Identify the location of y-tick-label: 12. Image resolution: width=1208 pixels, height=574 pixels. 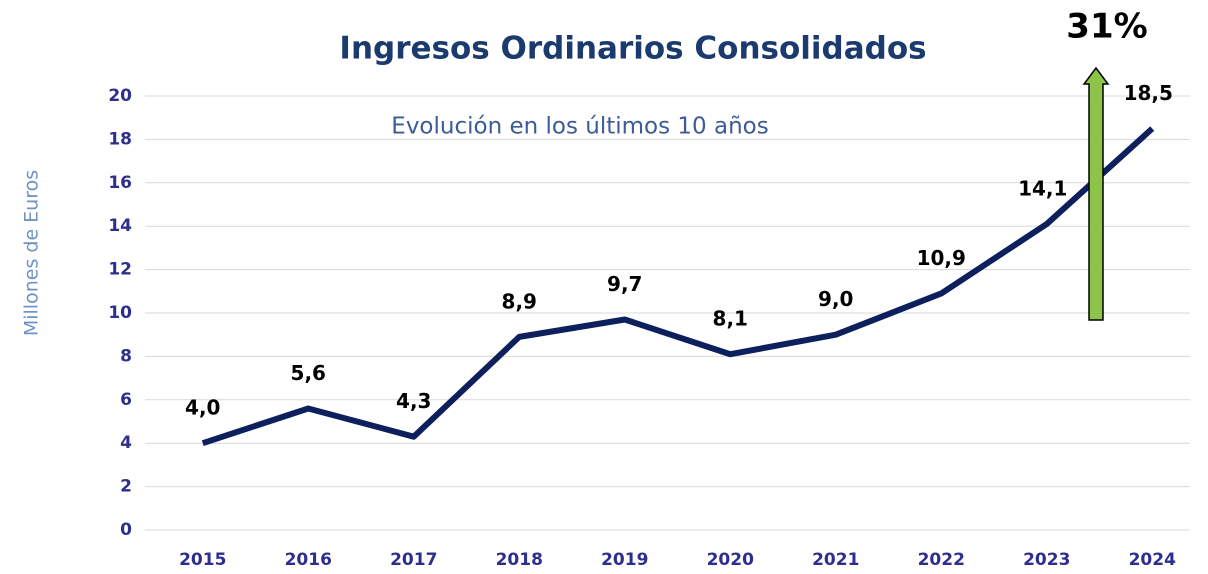
(120, 270).